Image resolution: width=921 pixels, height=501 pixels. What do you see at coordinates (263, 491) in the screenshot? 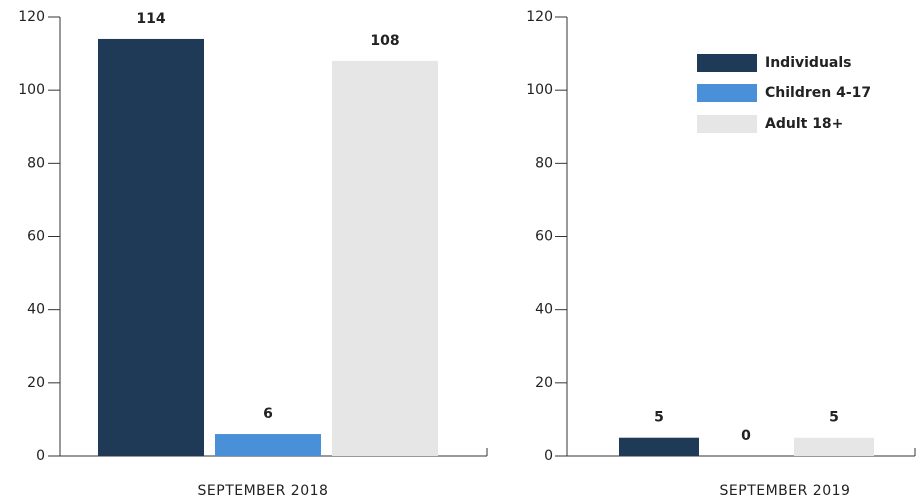
I see `x-category-label: SEPTEMBER 2018` at bounding box center [263, 491].